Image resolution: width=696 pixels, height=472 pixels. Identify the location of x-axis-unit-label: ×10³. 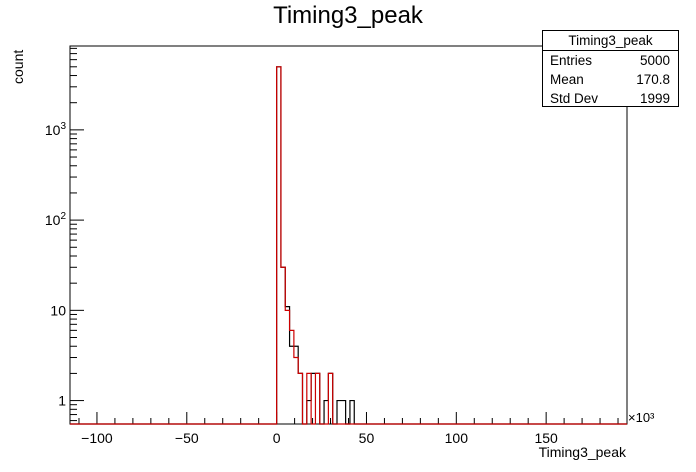
(641, 417).